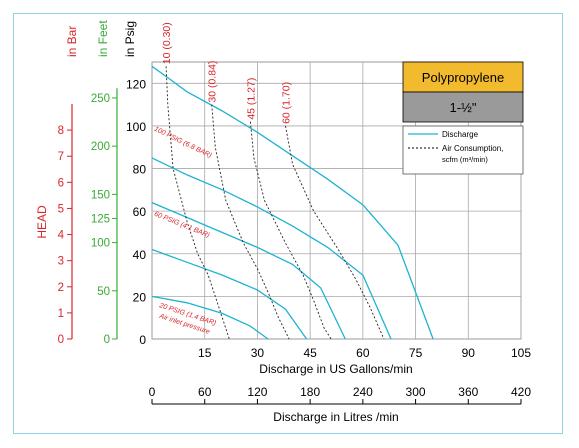 The image size is (579, 448). I want to click on air-consumption-label: 45 (1.27), so click(251, 99).